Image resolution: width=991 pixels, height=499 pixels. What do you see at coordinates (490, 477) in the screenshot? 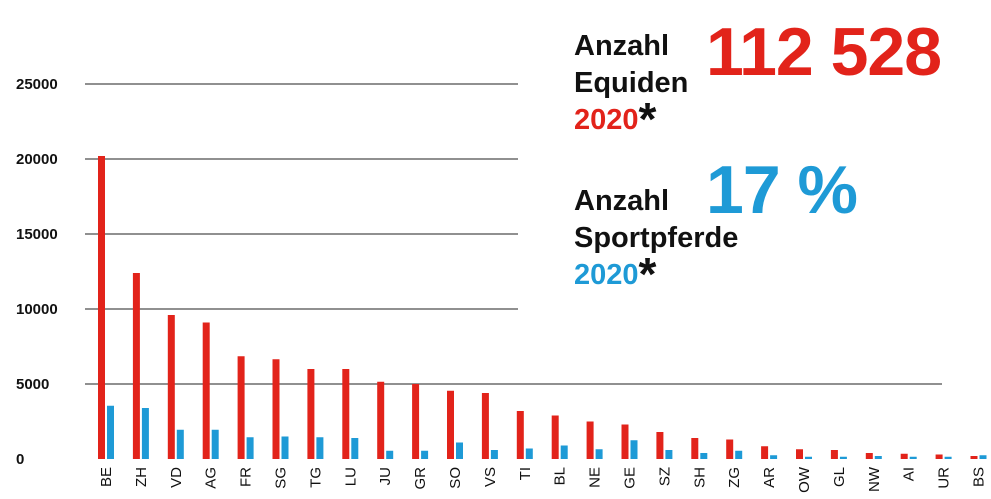
I see `x-tick-label: VS` at bounding box center [490, 477].